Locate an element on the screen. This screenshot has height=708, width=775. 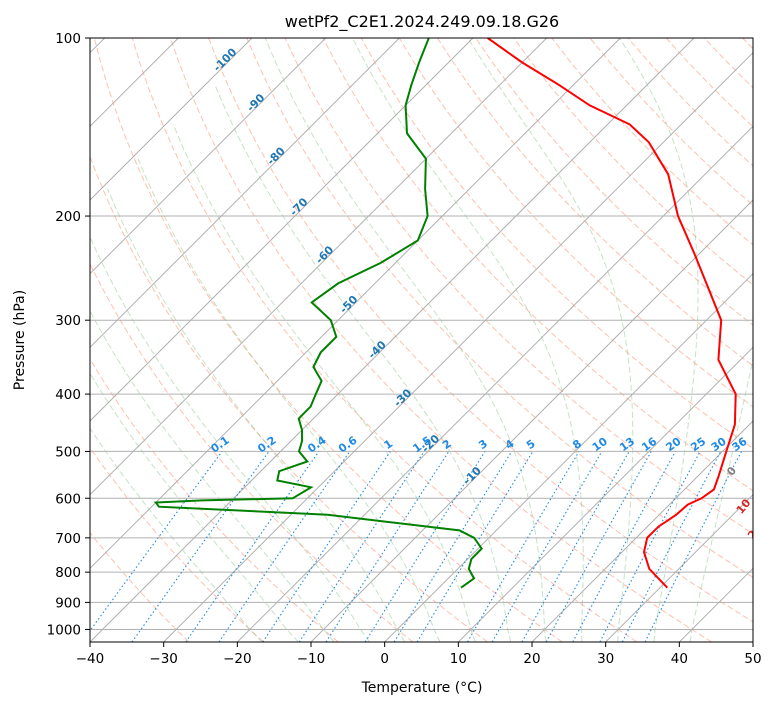
y-tick-label: 700 is located at coordinates (68, 539).